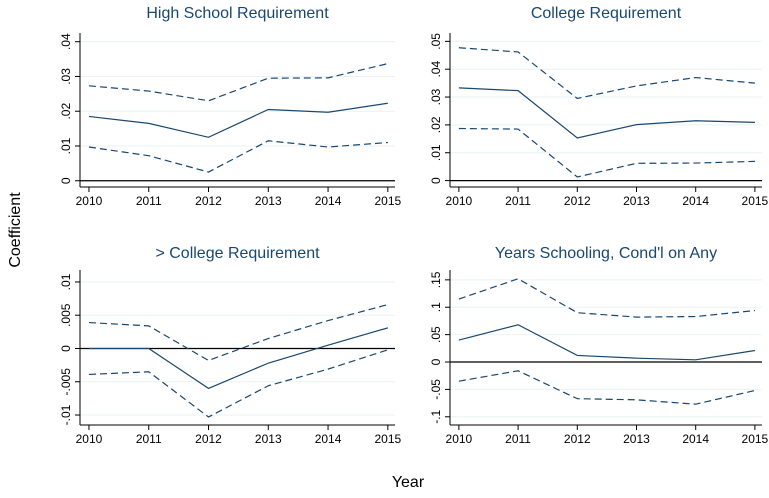  What do you see at coordinates (408, 482) in the screenshot?
I see `x-axis-label: Year` at bounding box center [408, 482].